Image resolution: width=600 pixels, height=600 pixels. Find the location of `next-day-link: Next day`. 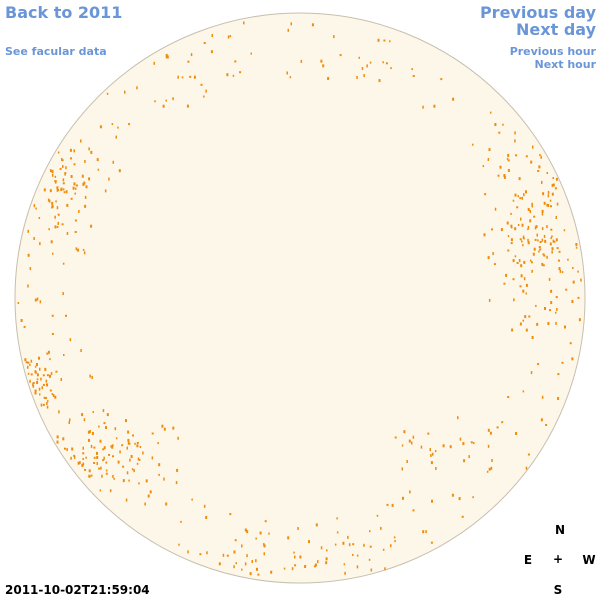

next-day-link: Next day is located at coordinates (556, 29).